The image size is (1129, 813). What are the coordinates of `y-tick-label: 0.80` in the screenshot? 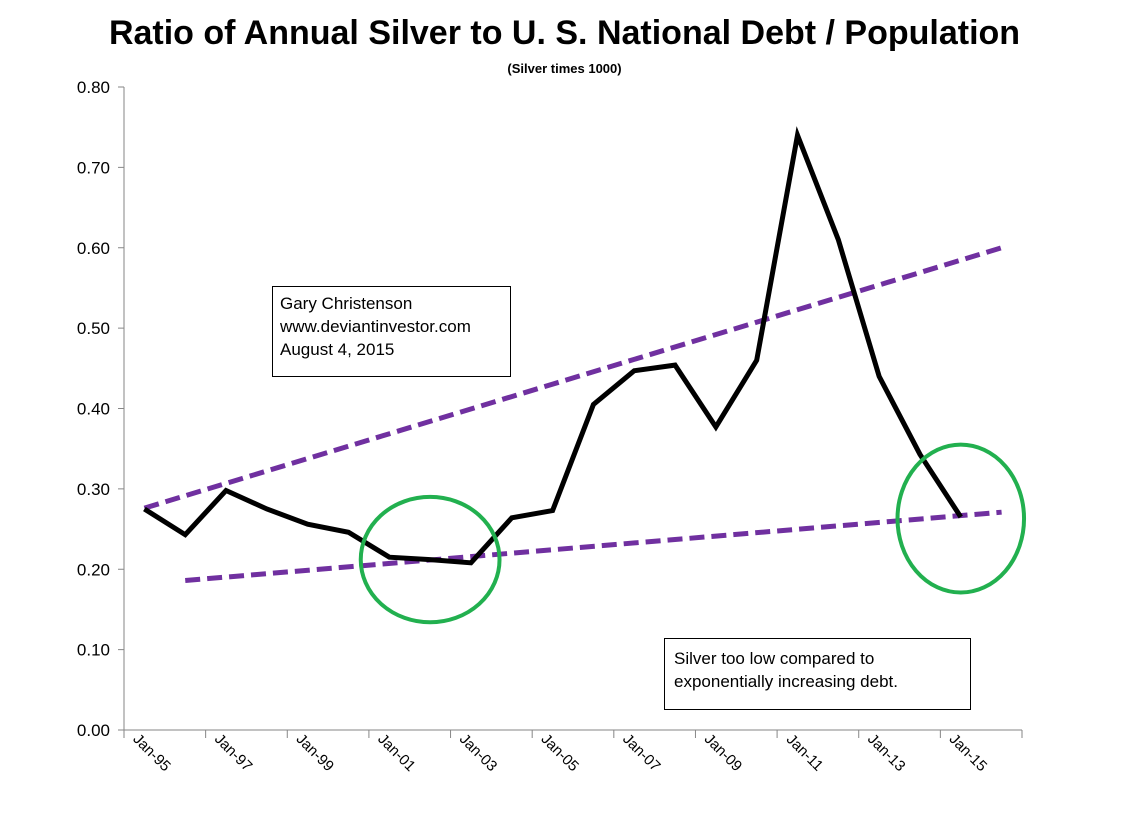 It's located at (93, 87).